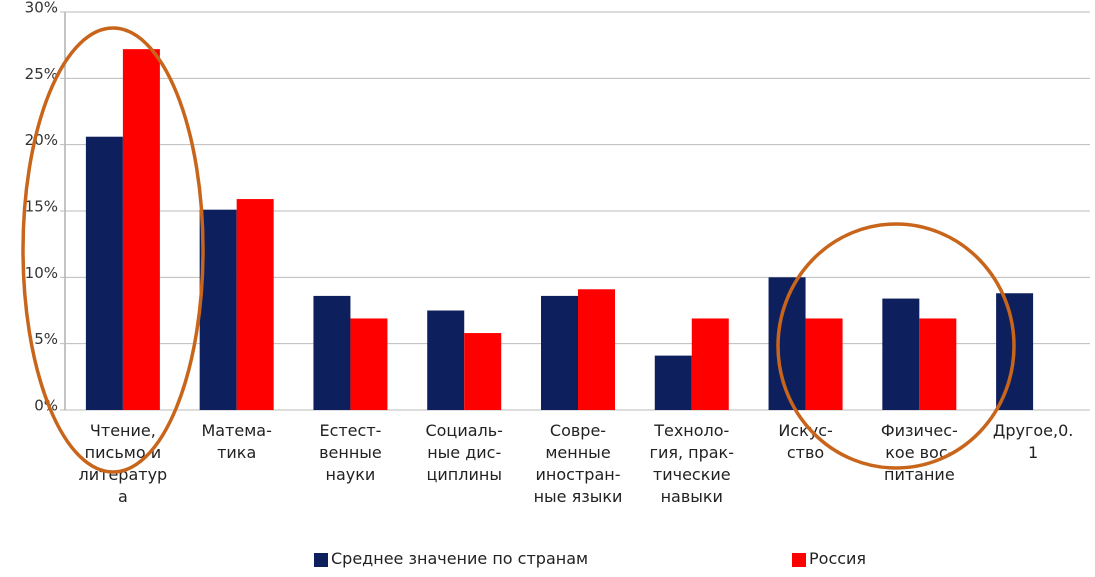 The height and width of the screenshot is (577, 1095). I want to click on legend-label: Россия, so click(838, 558).